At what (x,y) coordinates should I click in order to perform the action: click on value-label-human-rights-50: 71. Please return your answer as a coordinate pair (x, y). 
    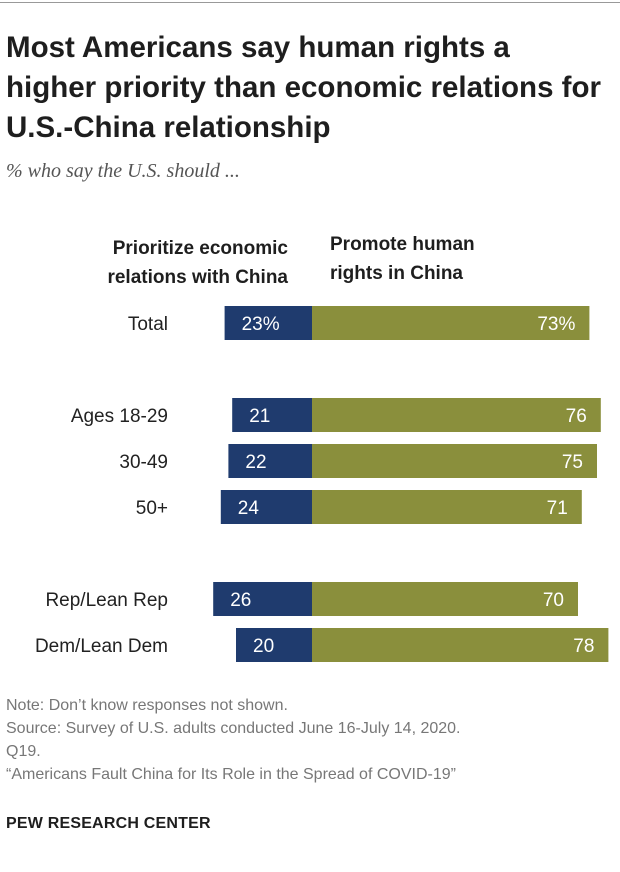
    Looking at the image, I should click on (557, 508).